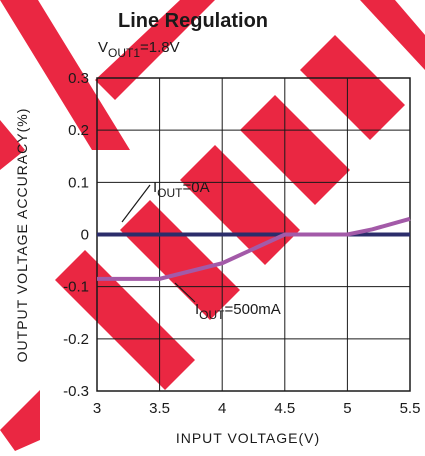 Image resolution: width=425 pixels, height=456 pixels. Describe the element at coordinates (181, 189) in the screenshot. I see `annotation-iout-0a: IOUT=0A` at that location.